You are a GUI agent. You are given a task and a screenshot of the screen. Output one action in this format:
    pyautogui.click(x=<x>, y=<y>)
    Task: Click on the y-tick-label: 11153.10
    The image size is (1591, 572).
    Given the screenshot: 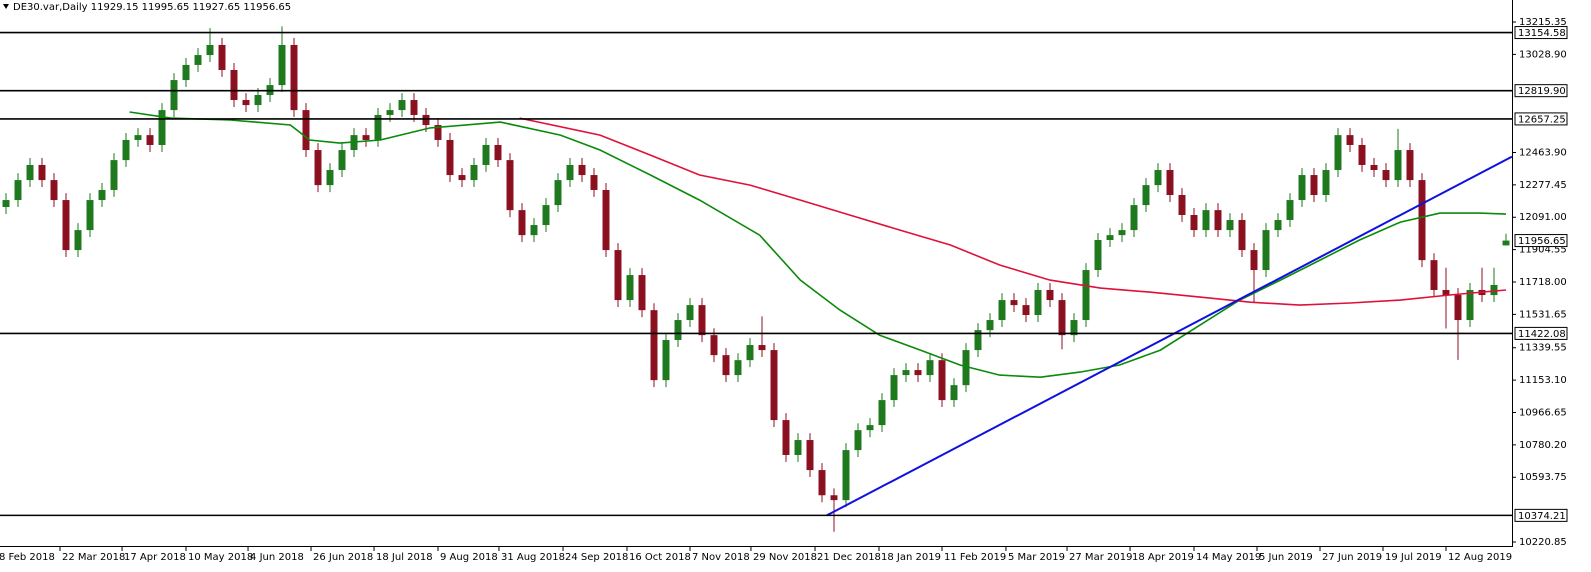 What is the action you would take?
    pyautogui.click(x=1543, y=380)
    